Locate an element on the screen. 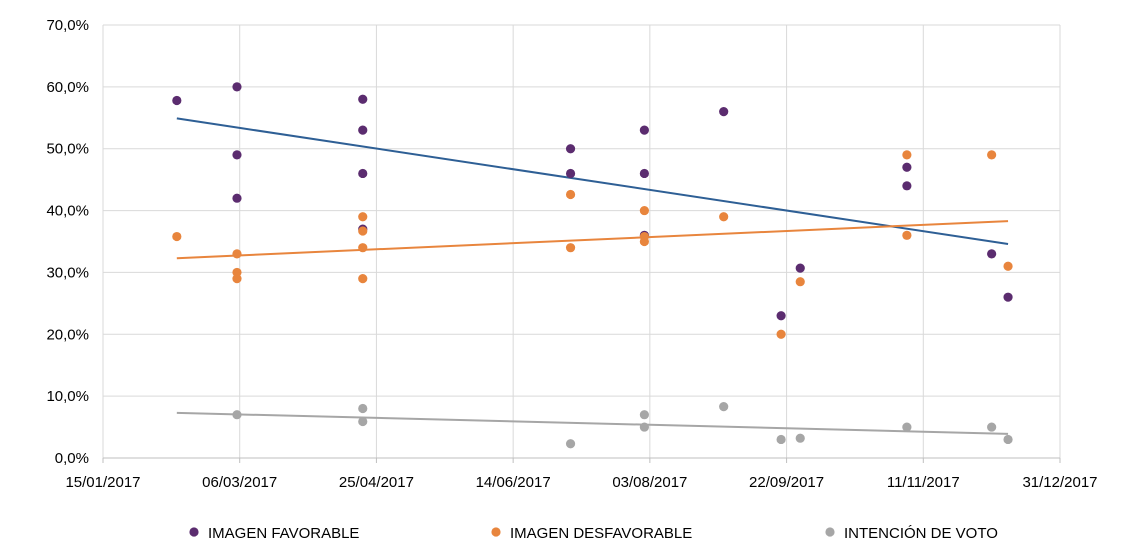 The height and width of the screenshot is (559, 1140). x-tick-label: 06/03/2017 is located at coordinates (239, 482).